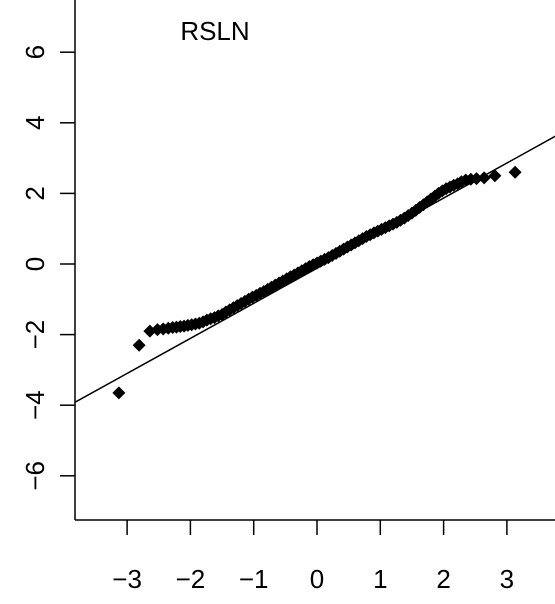  Describe the element at coordinates (317, 579) in the screenshot. I see `x-tick-label: 0` at that location.